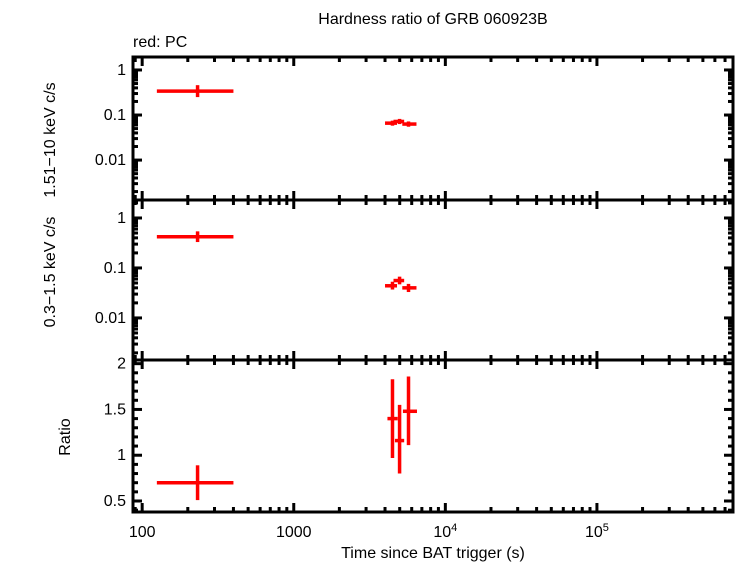 This screenshot has width=742, height=566. Describe the element at coordinates (369, 531) in the screenshot. I see `x-tick-labels: 100 1000 10⁴ 10⁵` at that location.